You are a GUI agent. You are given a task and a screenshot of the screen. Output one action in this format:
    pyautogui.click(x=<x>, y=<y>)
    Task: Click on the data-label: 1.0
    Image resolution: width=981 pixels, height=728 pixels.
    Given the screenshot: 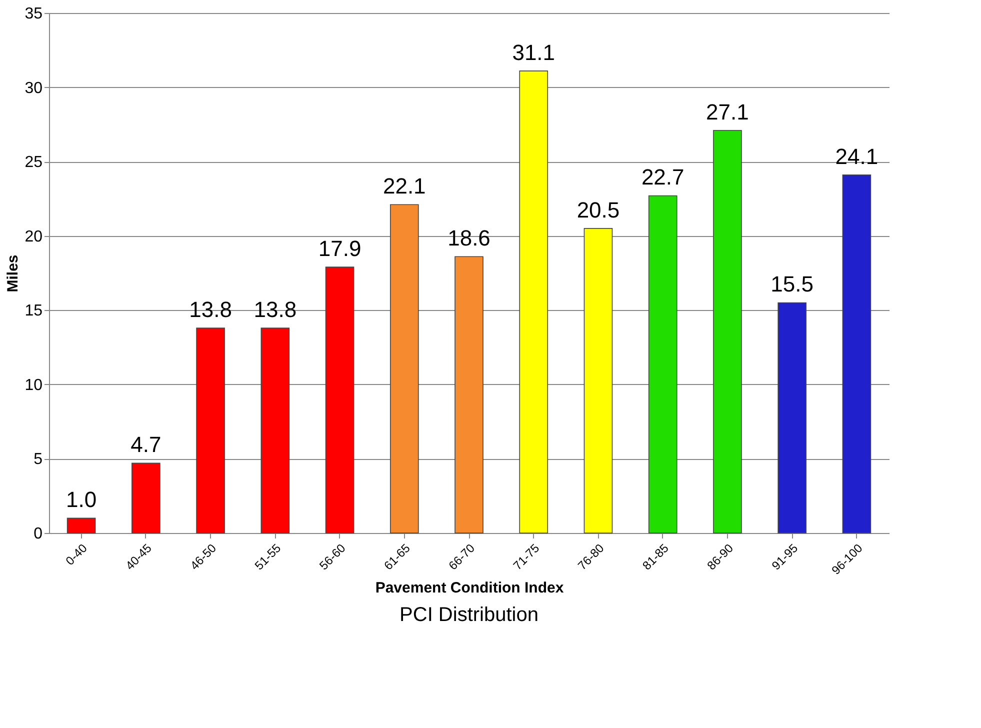 What is the action you would take?
    pyautogui.click(x=81, y=499)
    